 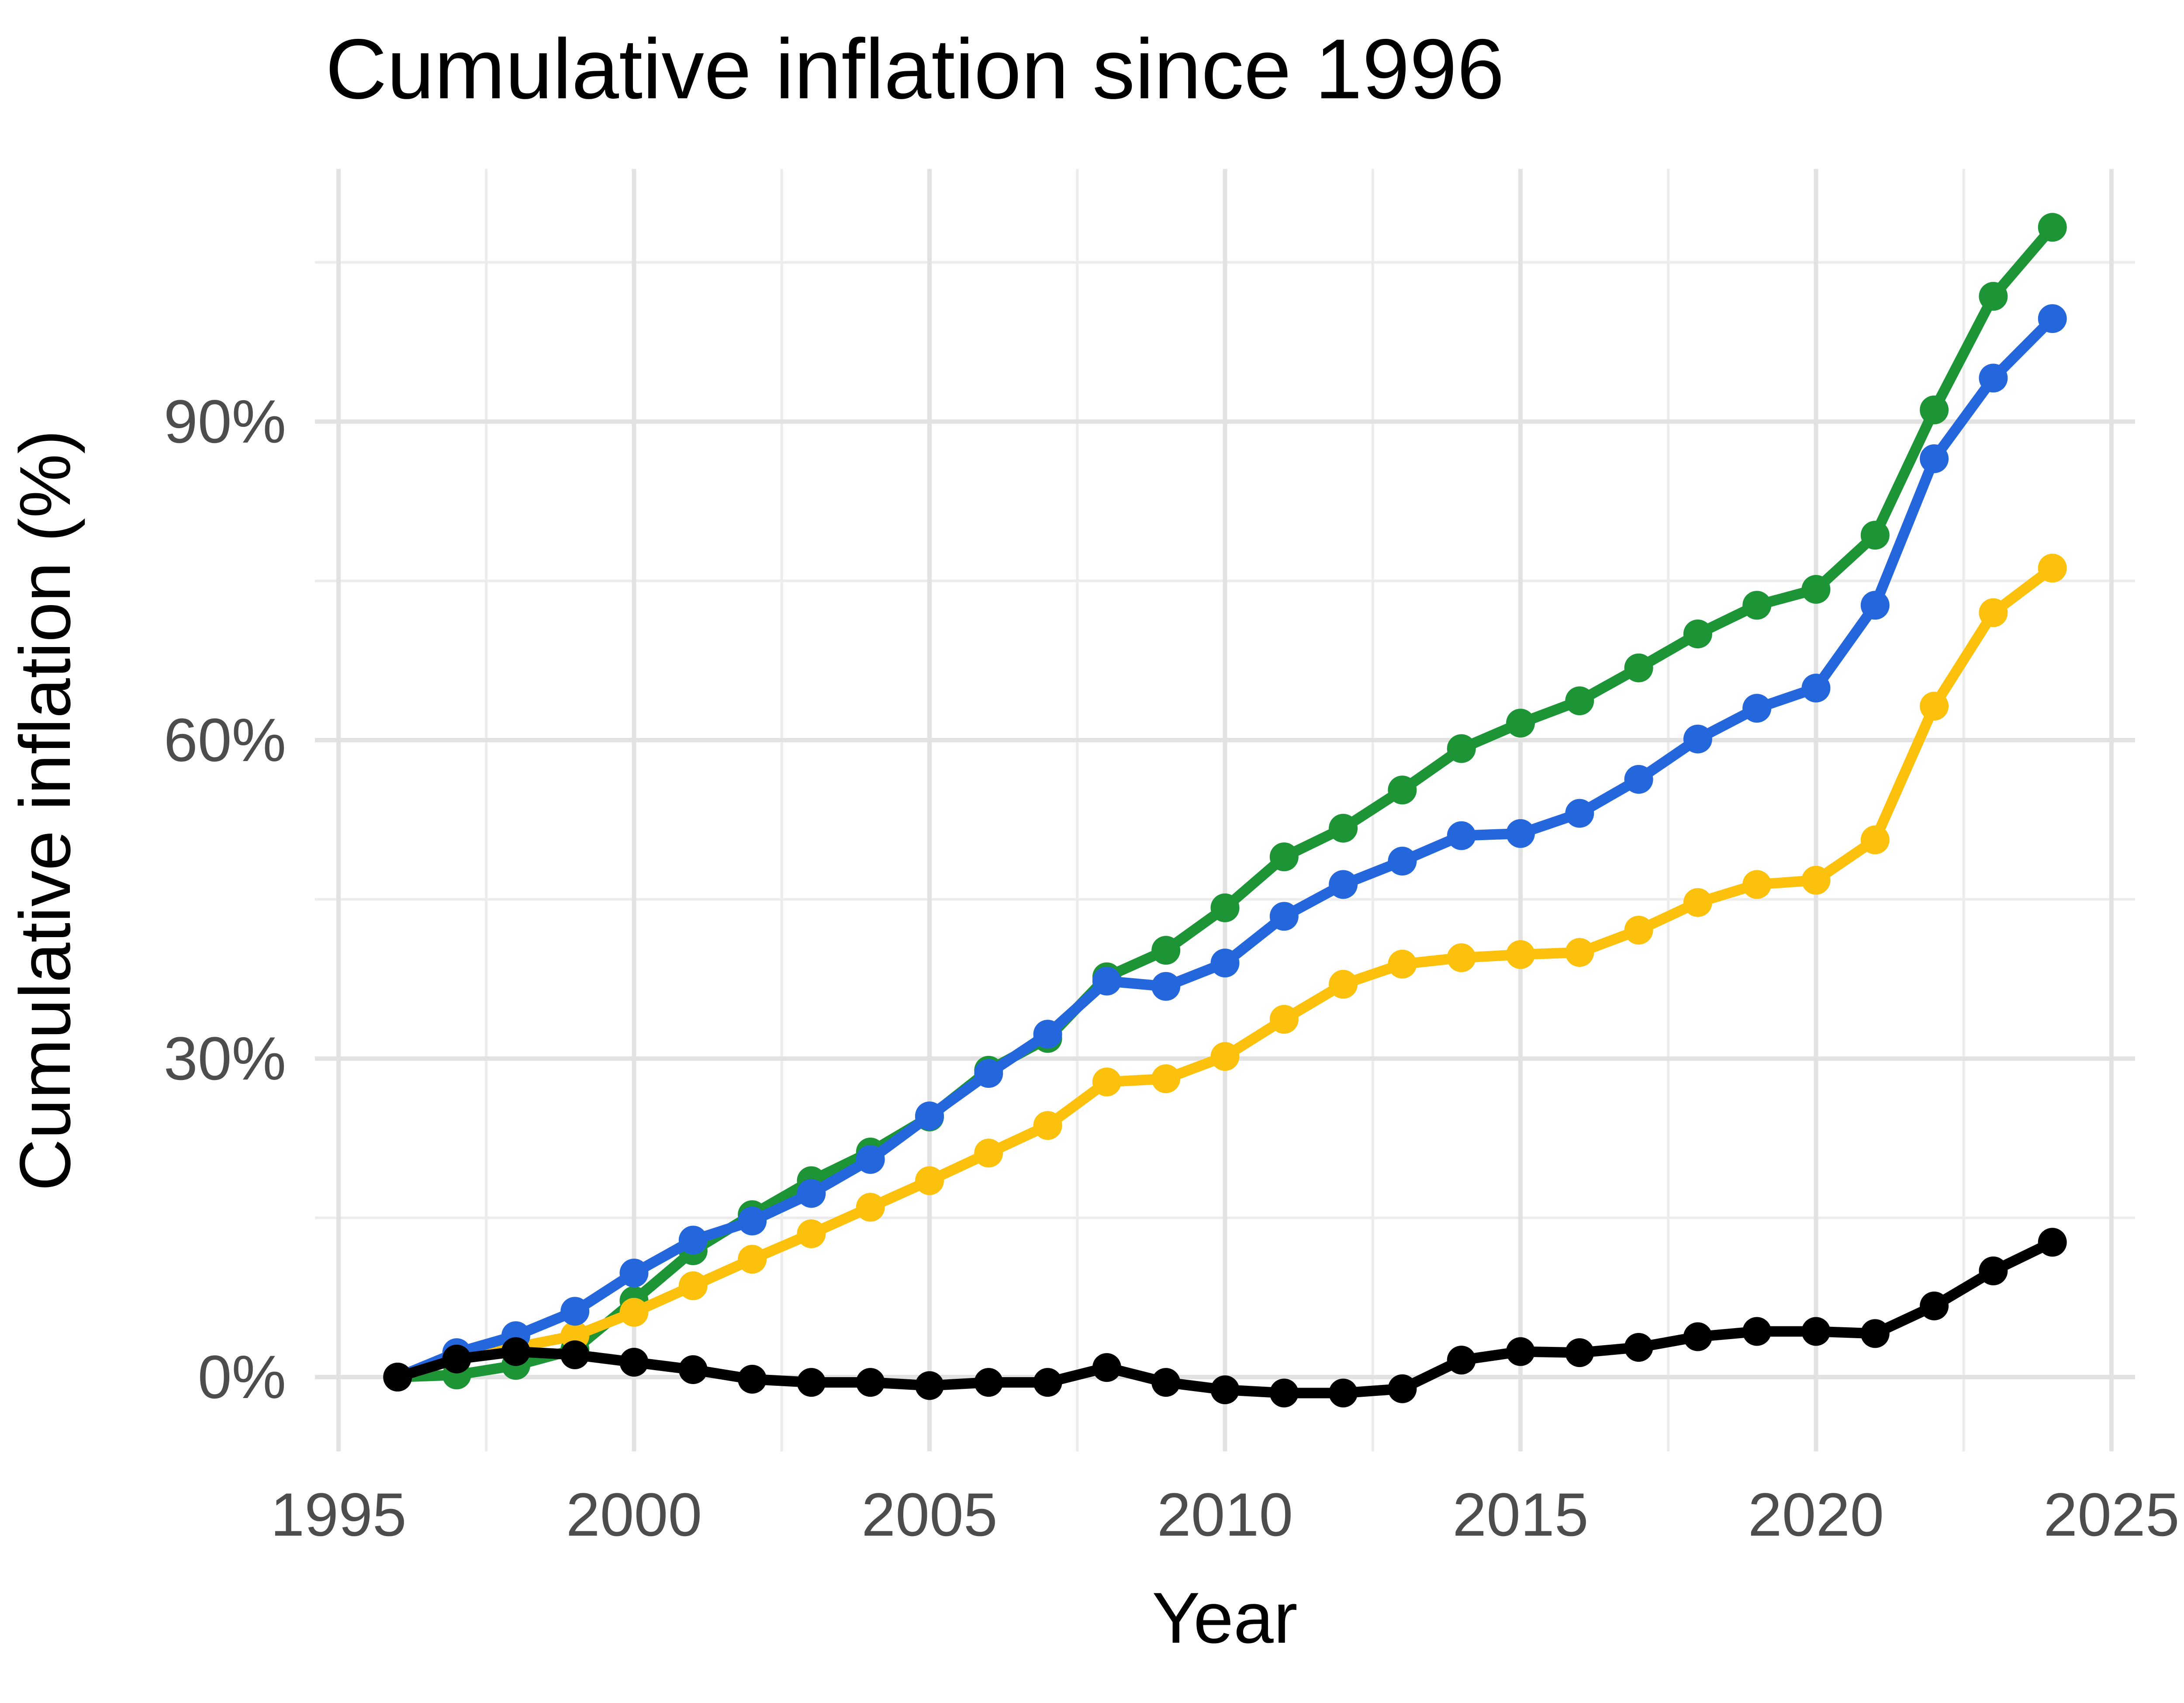 I want to click on x-tick-label: 2000, so click(x=634, y=1514).